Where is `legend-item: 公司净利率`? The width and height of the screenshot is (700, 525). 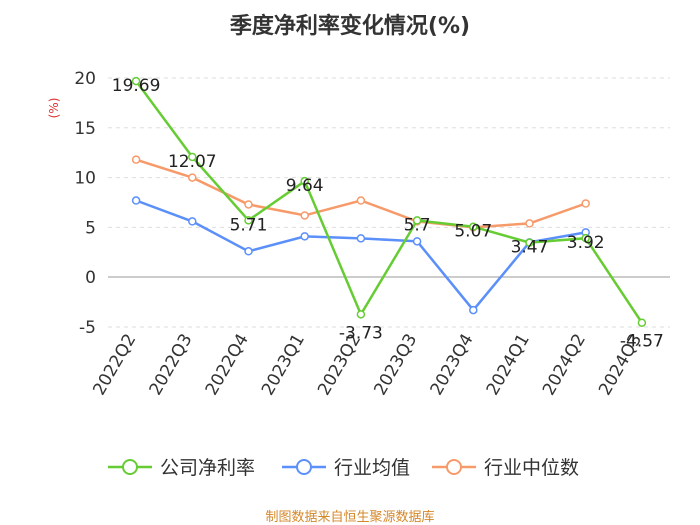
legend-item: 公司净利率 is located at coordinates (181, 468).